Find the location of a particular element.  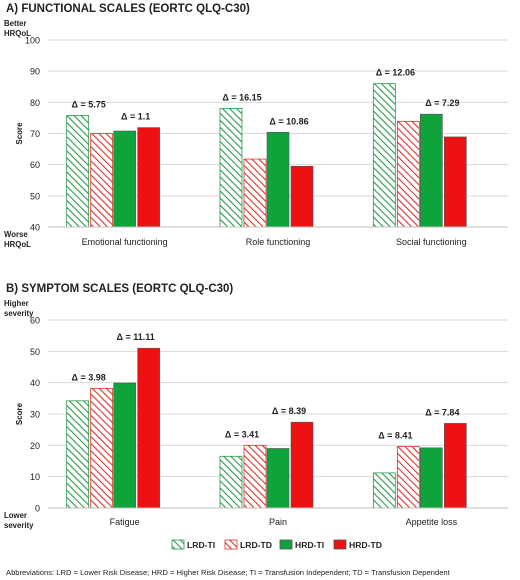

legend-label-hrd_ti: HRD-TI is located at coordinates (309, 545).